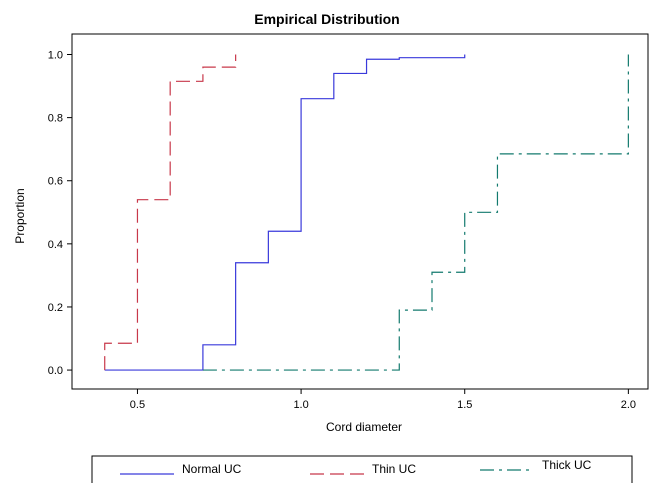 This screenshot has width=654, height=483. Describe the element at coordinates (137, 405) in the screenshot. I see `x-tick-label: 0.5` at that location.